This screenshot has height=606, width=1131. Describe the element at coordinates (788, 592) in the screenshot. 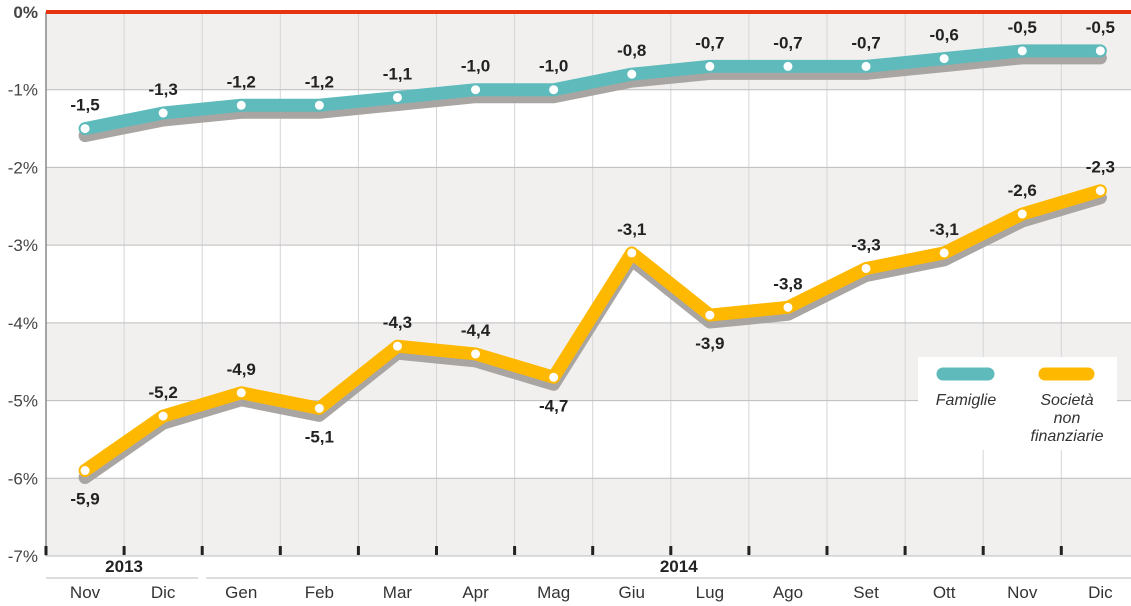

I see `x-tick-label: Ago` at that location.